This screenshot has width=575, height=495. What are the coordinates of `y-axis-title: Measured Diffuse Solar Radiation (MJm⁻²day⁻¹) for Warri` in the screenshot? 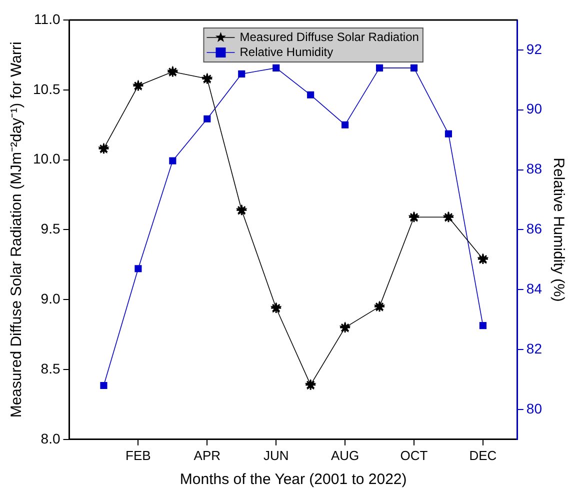 It's located at (17, 230).